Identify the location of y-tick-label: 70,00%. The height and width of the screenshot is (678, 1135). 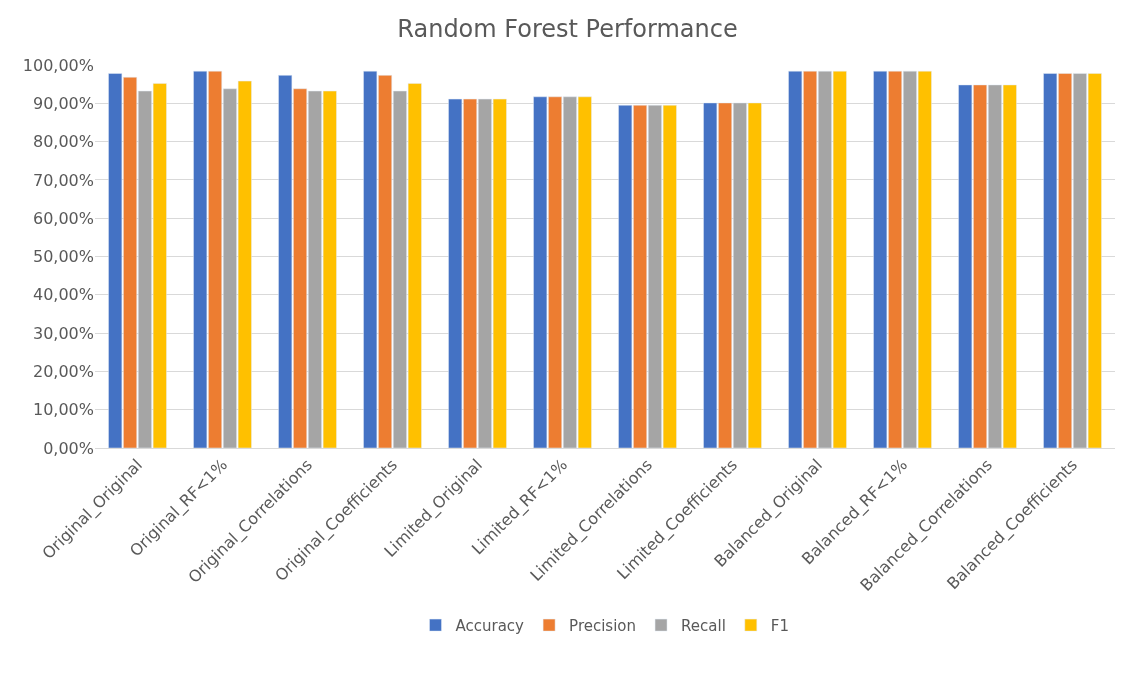
(63, 180).